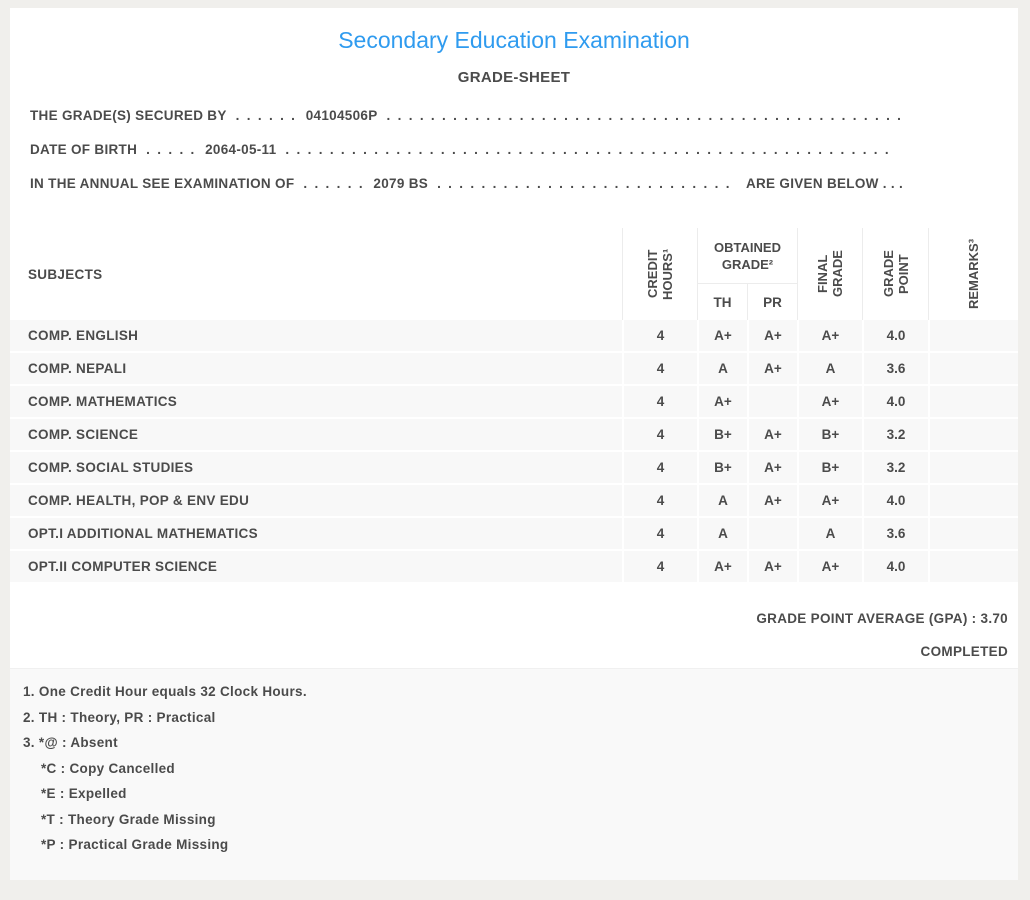 Image resolution: width=1030 pixels, height=900 pixels. I want to click on column-header-credit-hours: CREDIT HOURS¹, so click(659, 274).